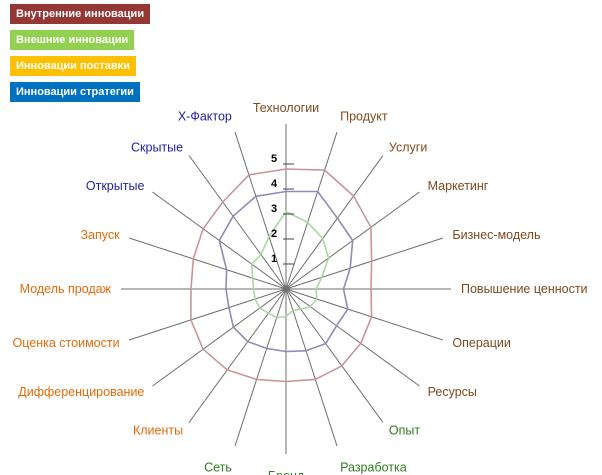 This screenshot has width=602, height=475. What do you see at coordinates (524, 289) in the screenshot?
I see `axis-label: Повышение ценности` at bounding box center [524, 289].